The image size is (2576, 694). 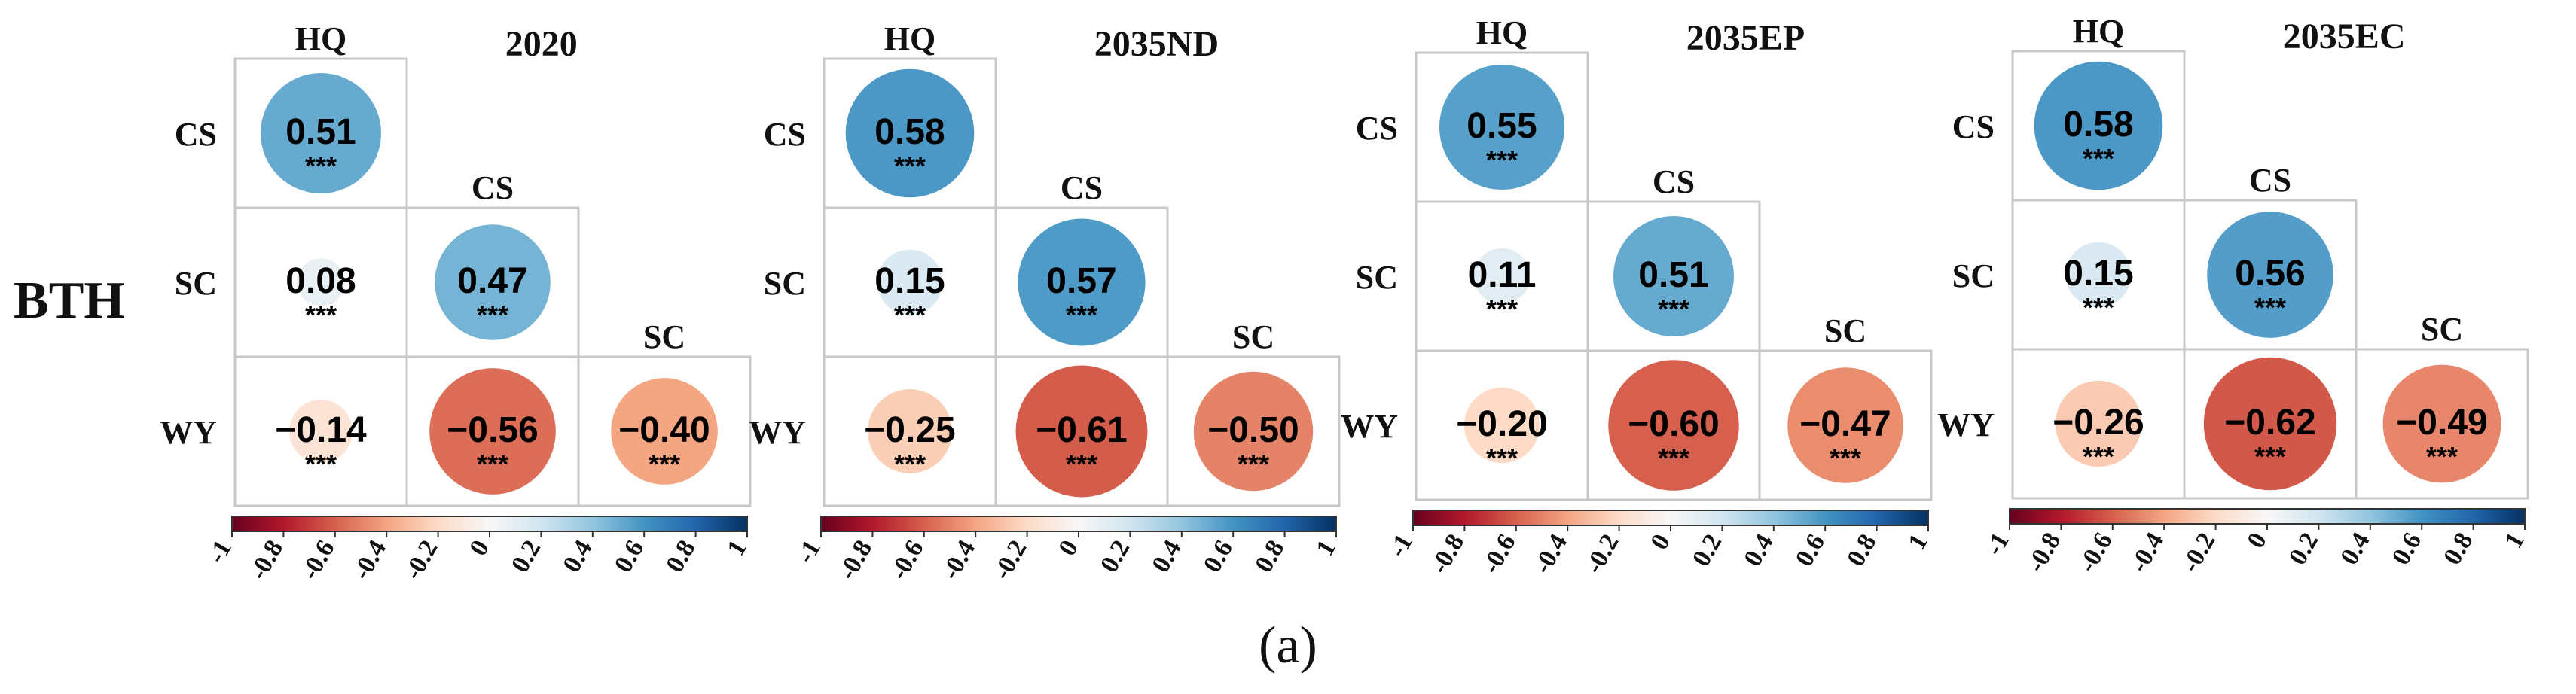 I want to click on correlation-value: −0.56, so click(x=493, y=430).